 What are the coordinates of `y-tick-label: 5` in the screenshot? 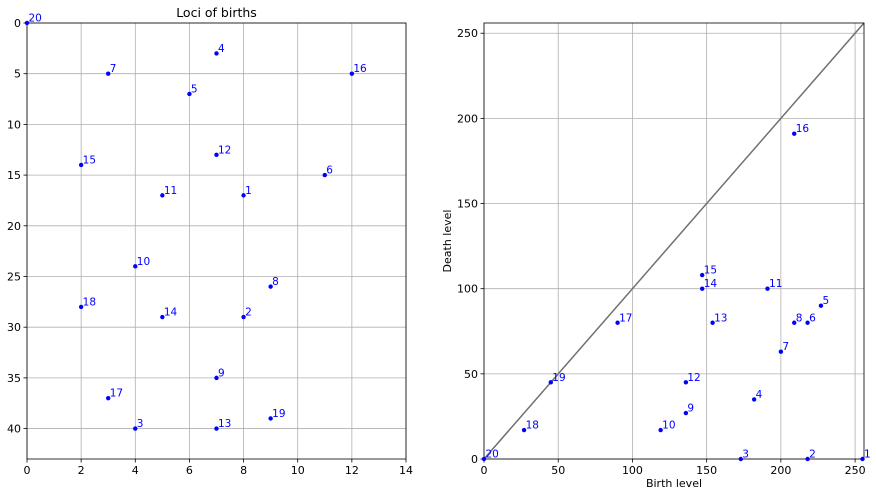 It's located at (17, 74).